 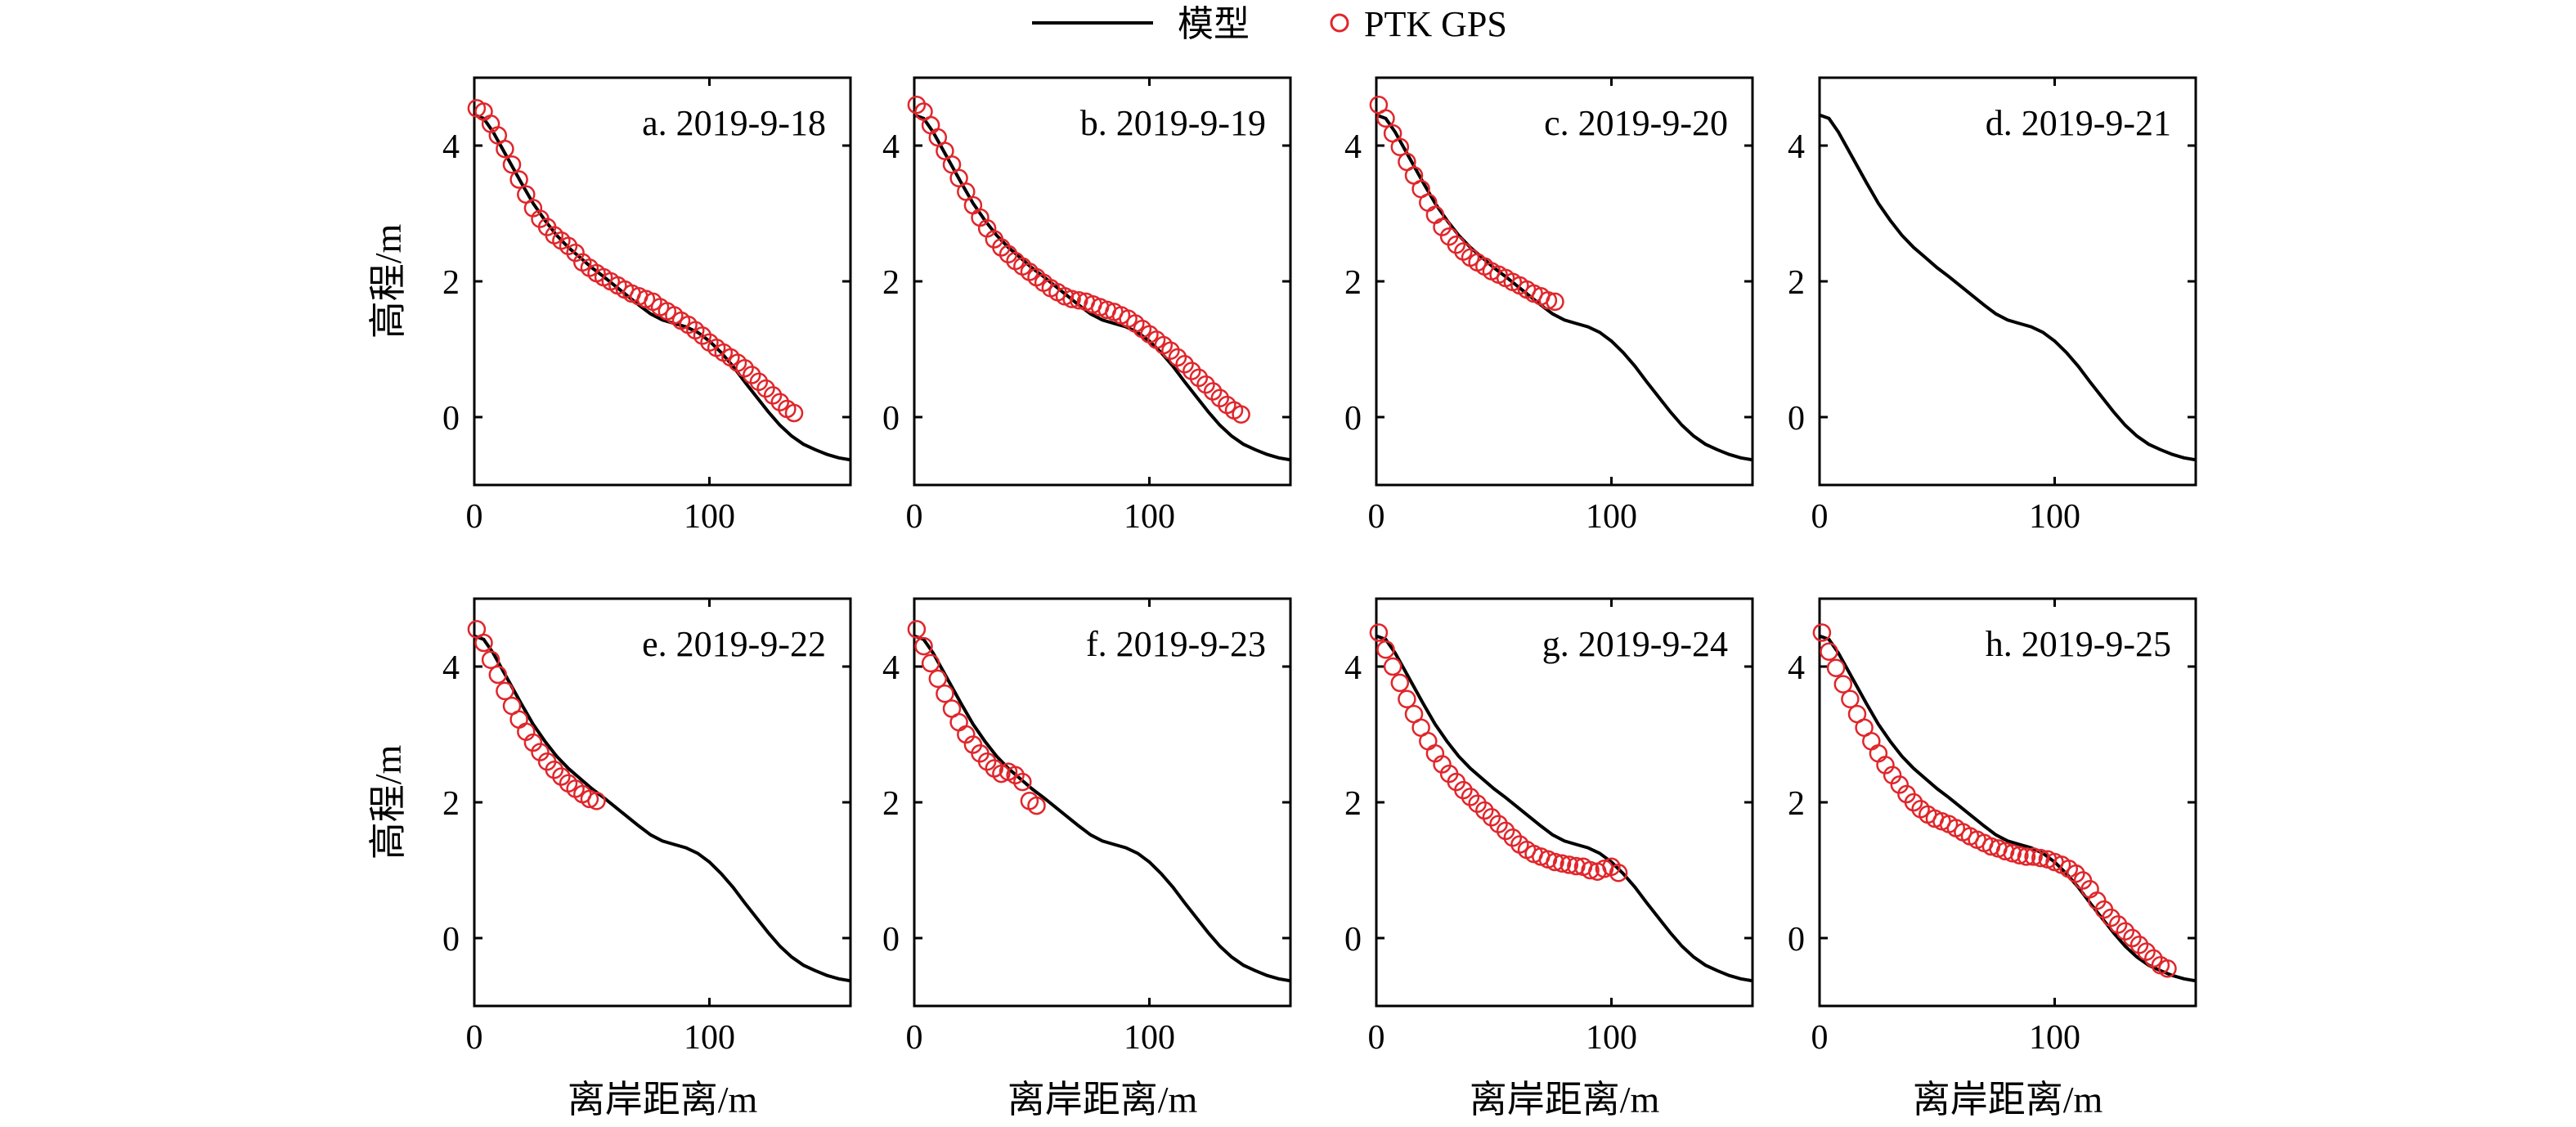 I want to click on legend-gps-label: PTK GPS, so click(x=1436, y=24).